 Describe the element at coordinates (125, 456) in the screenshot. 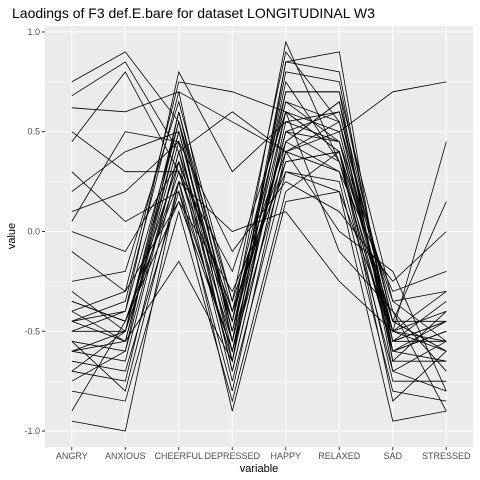

I see `x-tick-label: ANXIOUS` at that location.